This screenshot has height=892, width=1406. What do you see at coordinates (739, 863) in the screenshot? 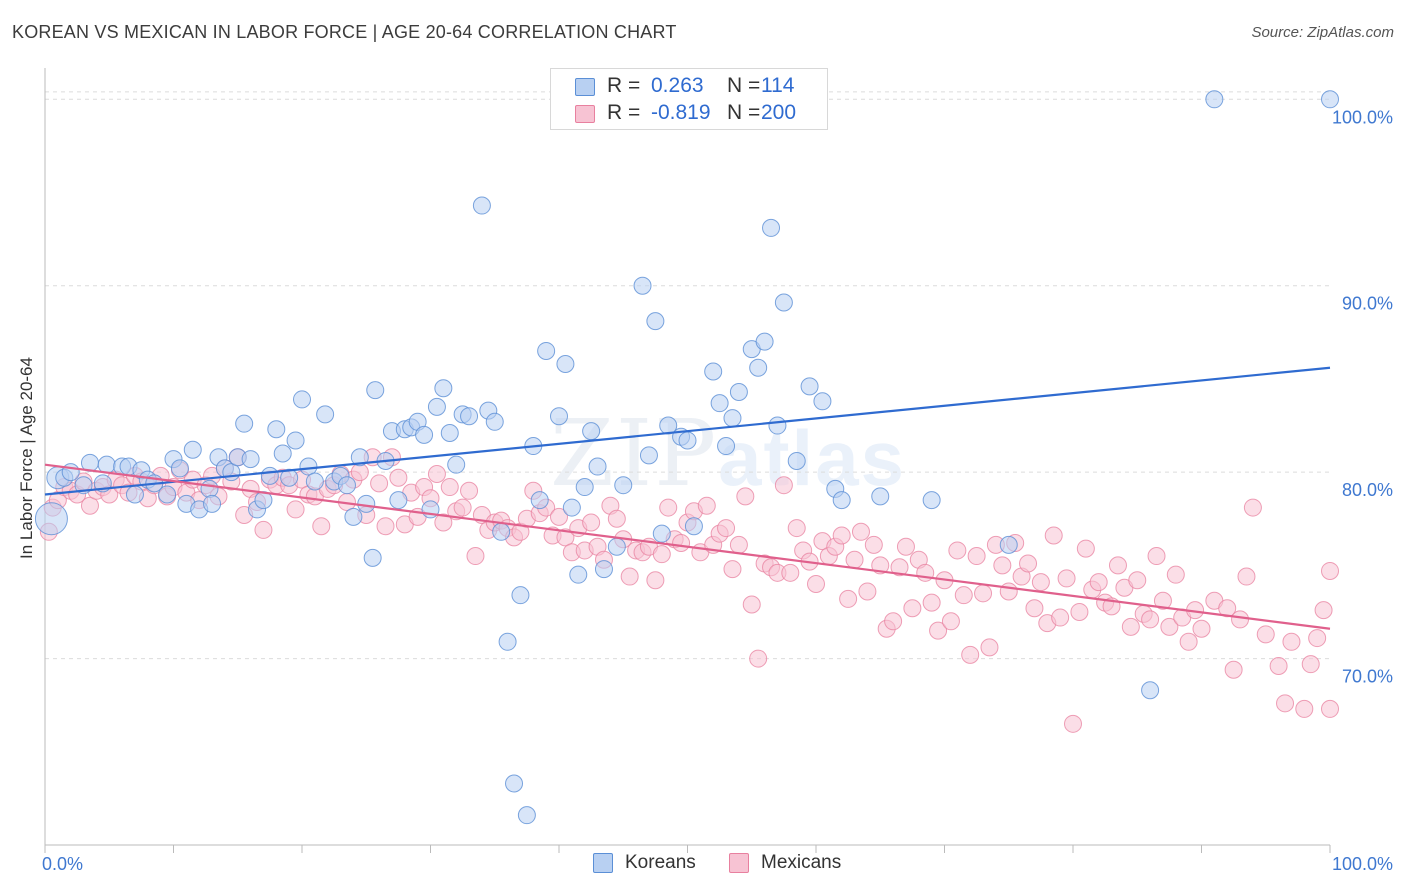
I see `bottom-legend-swatch-mexicans` at bounding box center [739, 863].